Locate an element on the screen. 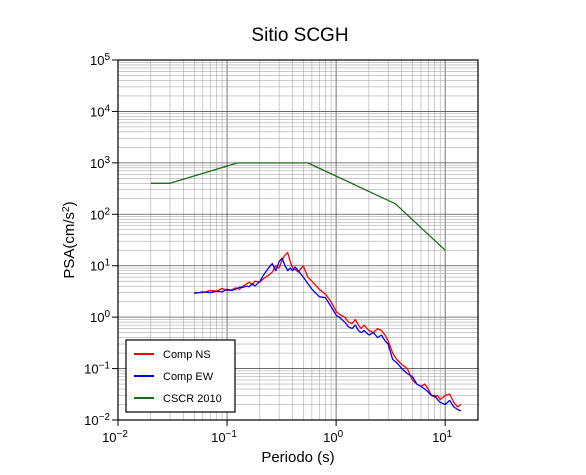  y-tick-label: 10⁻¹ is located at coordinates (97, 368).